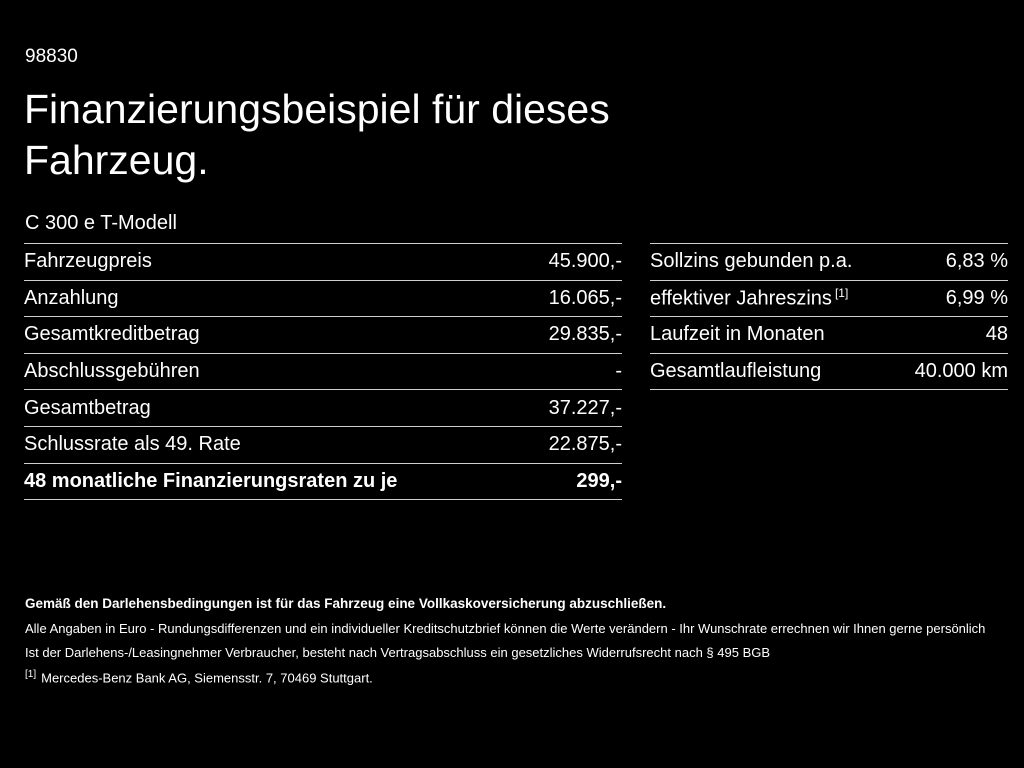  I want to click on offer-code: 98830, so click(51, 56).